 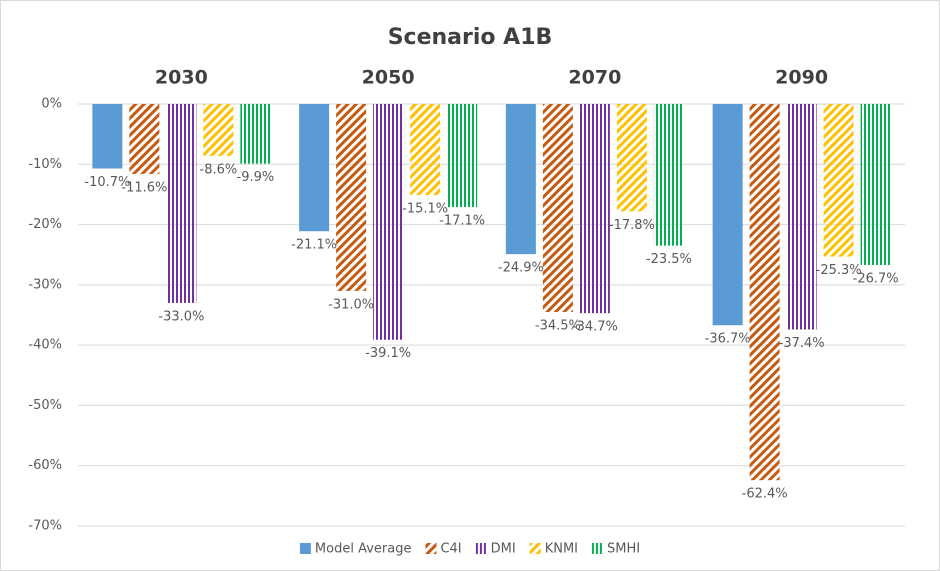 I want to click on value-label: -37.4%, so click(x=802, y=343).